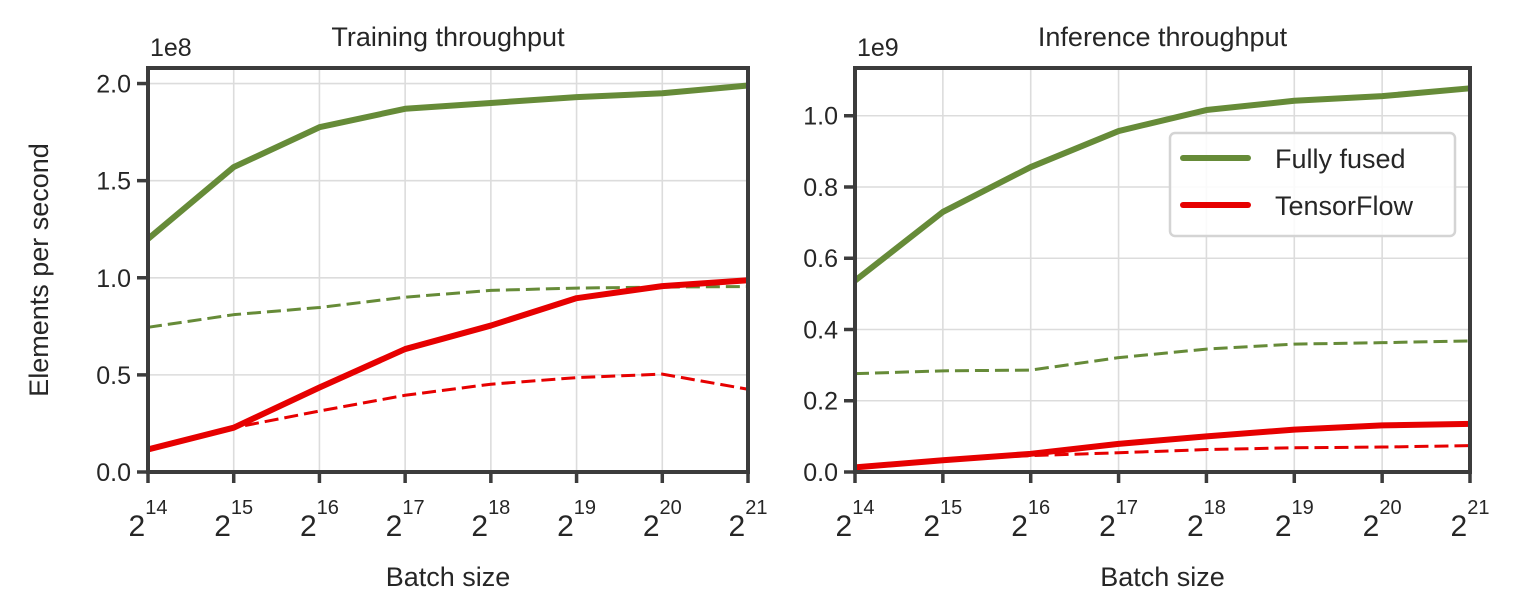 The height and width of the screenshot is (611, 1514). Describe the element at coordinates (39, 270) in the screenshot. I see `y-axis-label: Elements per second` at that location.